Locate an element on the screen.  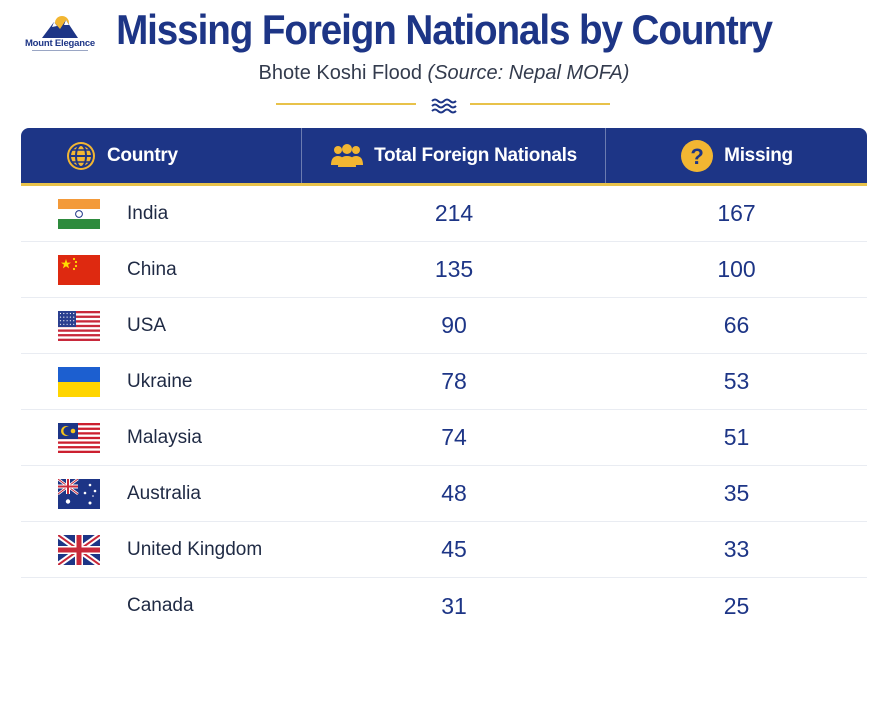
logo-text: Mount Elegance is located at coordinates (60, 43).